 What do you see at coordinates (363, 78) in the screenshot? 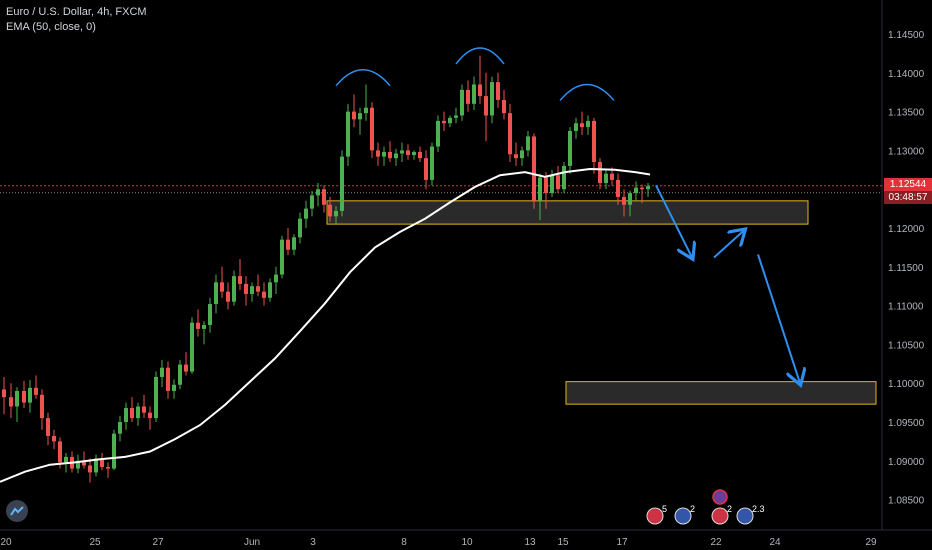
I see `left-shoulder-arc` at bounding box center [363, 78].